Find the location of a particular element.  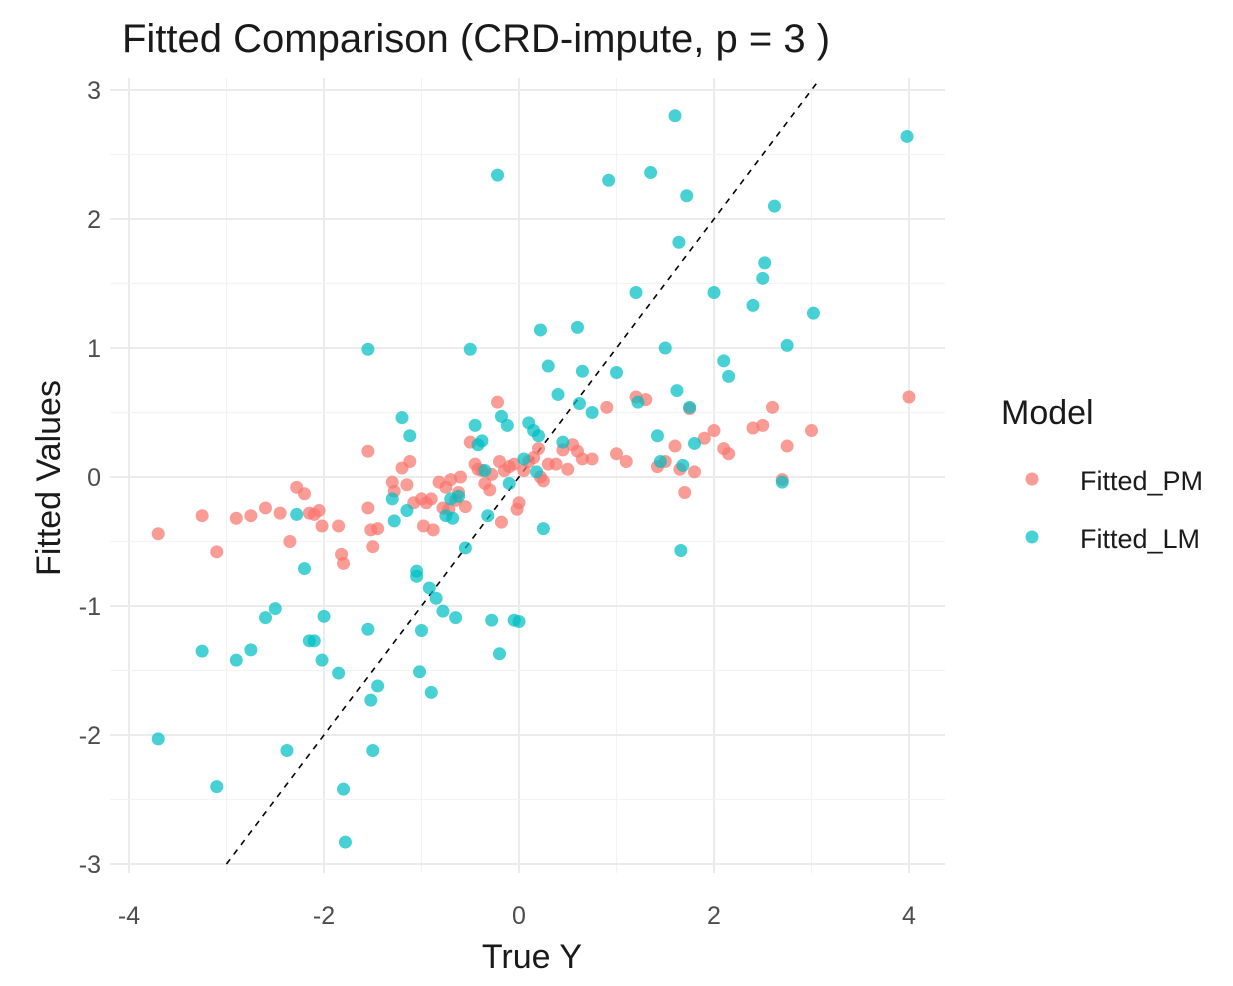

y-axis-title: Fitted Values is located at coordinates (49, 478).